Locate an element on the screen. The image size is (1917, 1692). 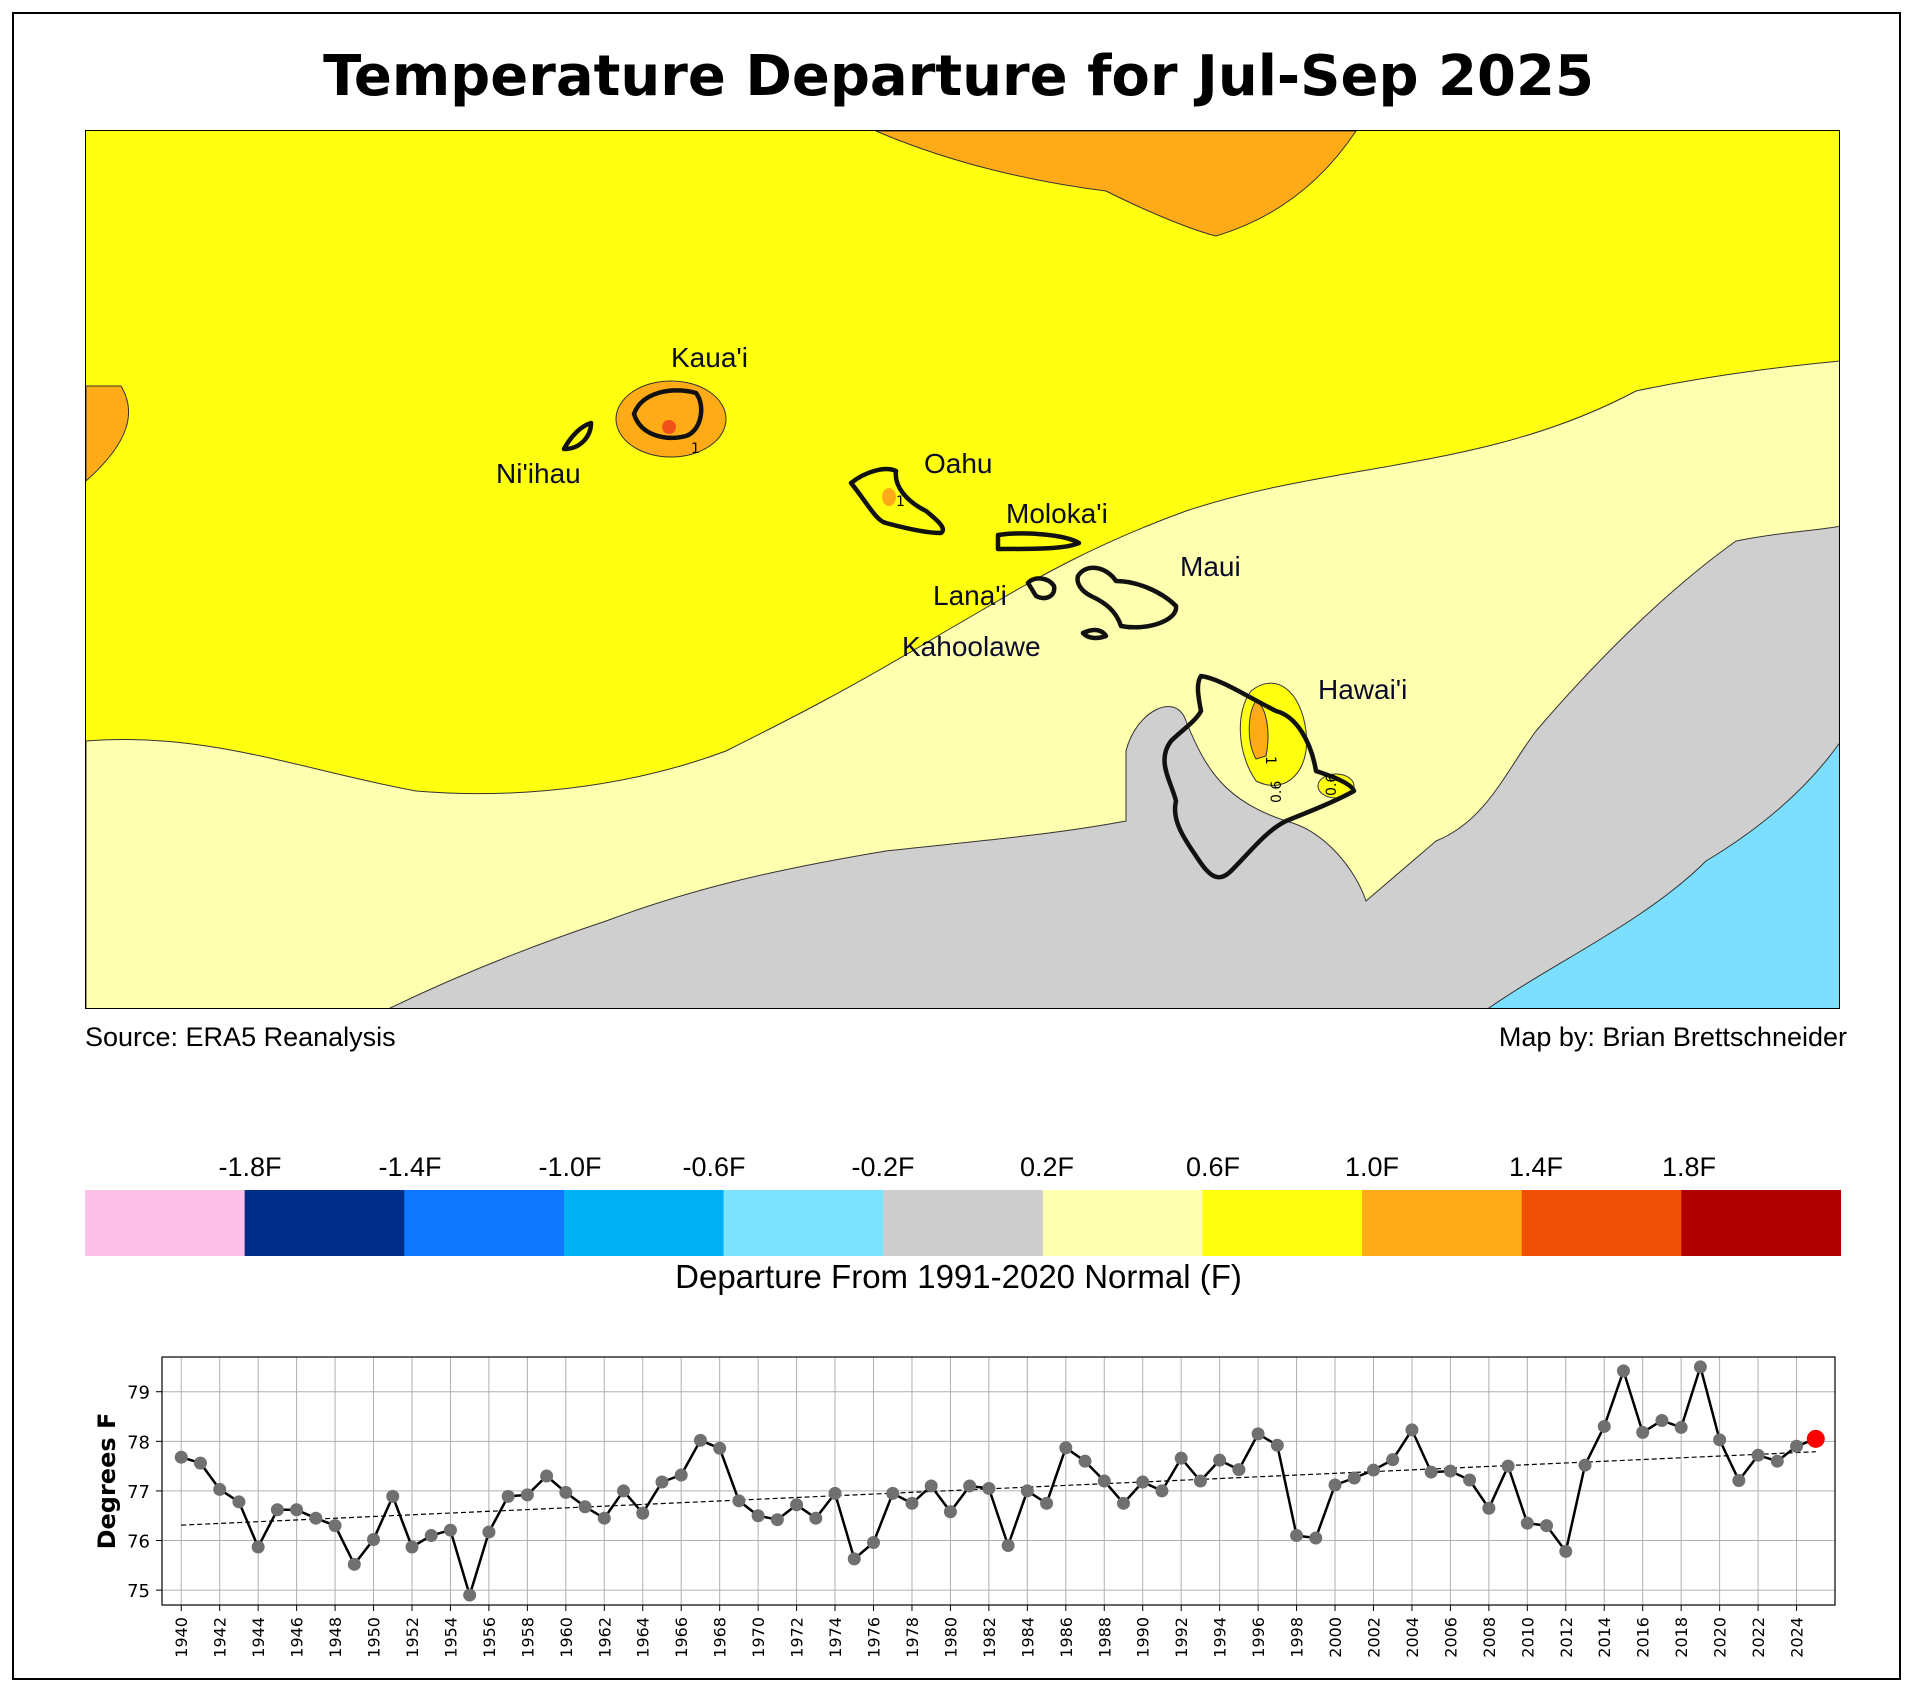
label-maui: Maui is located at coordinates (1210, 566).